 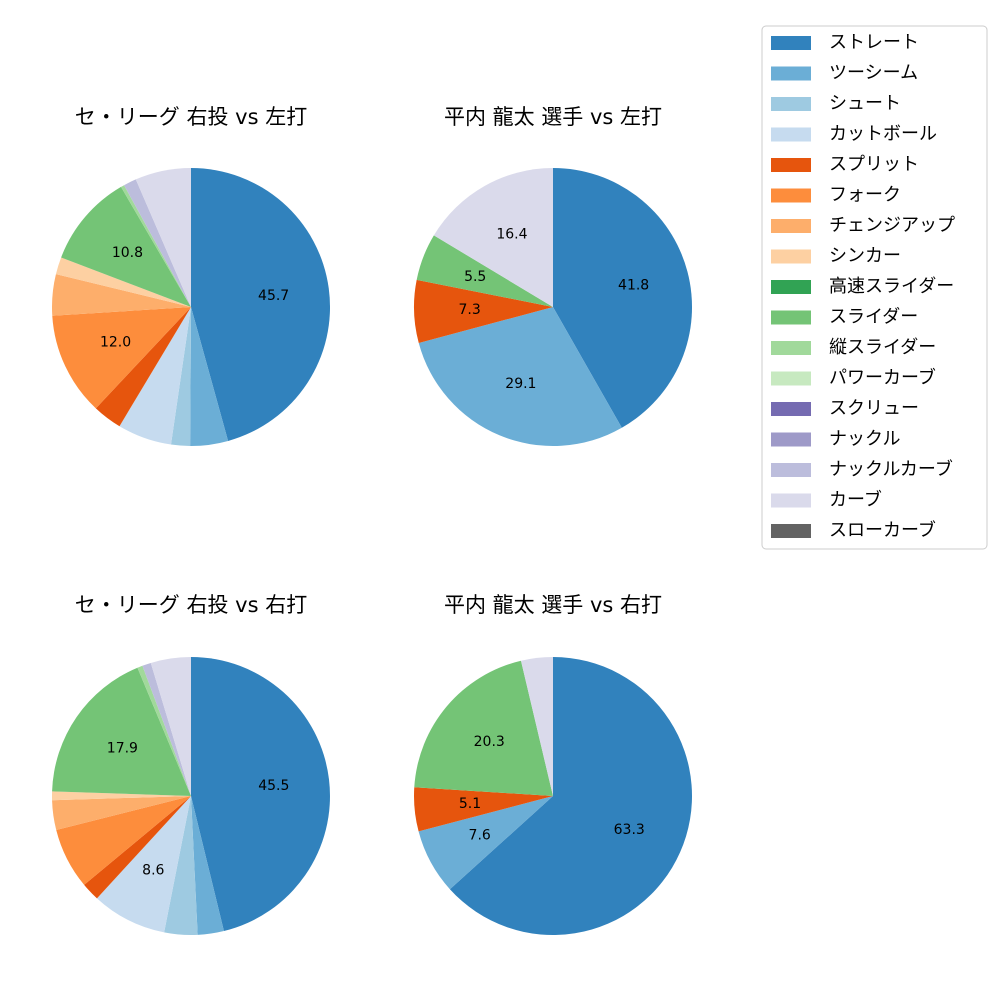 I want to click on legend-label: 高速スライダー, so click(x=891, y=286).